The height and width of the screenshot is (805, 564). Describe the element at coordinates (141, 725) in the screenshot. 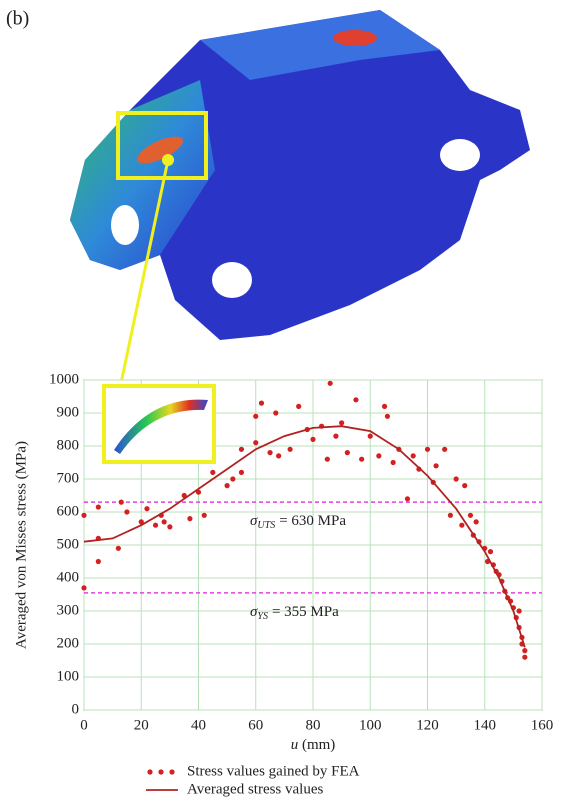

I see `x-tick-label: 20` at that location.